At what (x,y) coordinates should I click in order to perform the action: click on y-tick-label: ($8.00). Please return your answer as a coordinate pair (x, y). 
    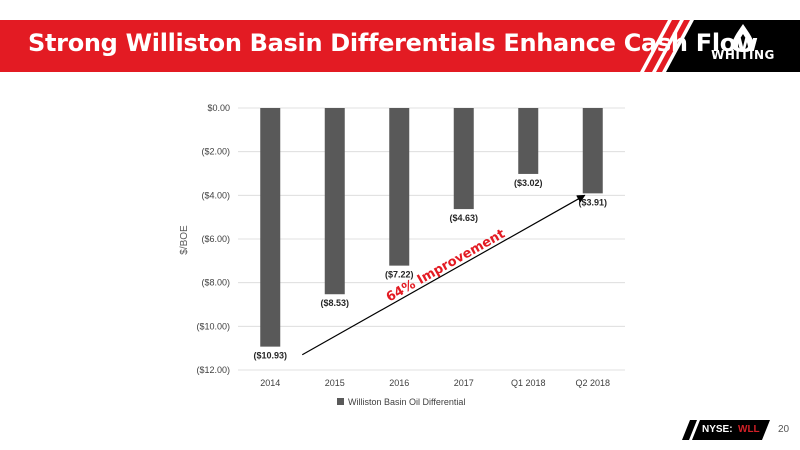
    Looking at the image, I should click on (215, 283).